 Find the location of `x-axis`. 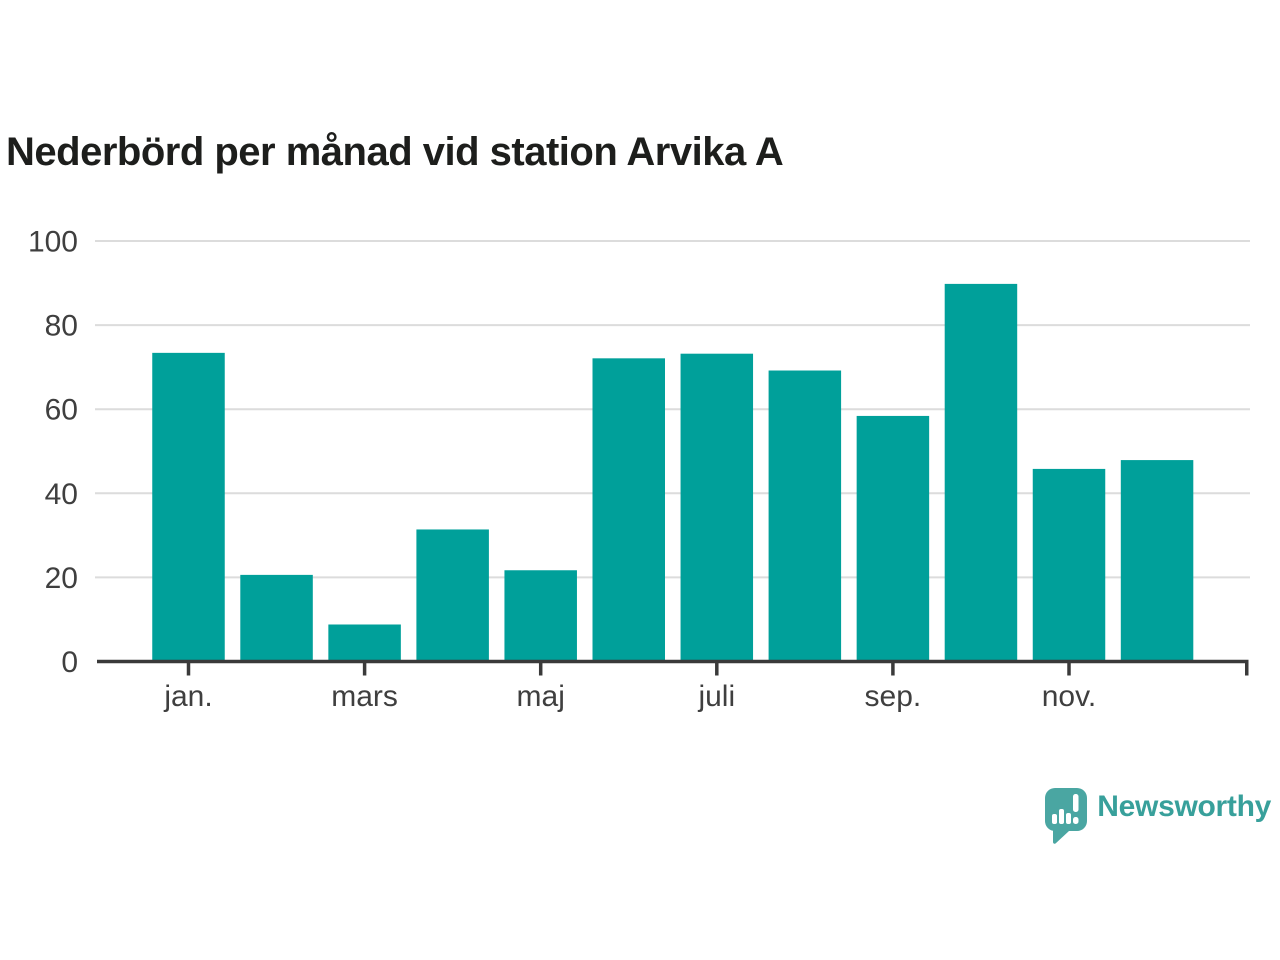

x-axis is located at coordinates (673, 667).